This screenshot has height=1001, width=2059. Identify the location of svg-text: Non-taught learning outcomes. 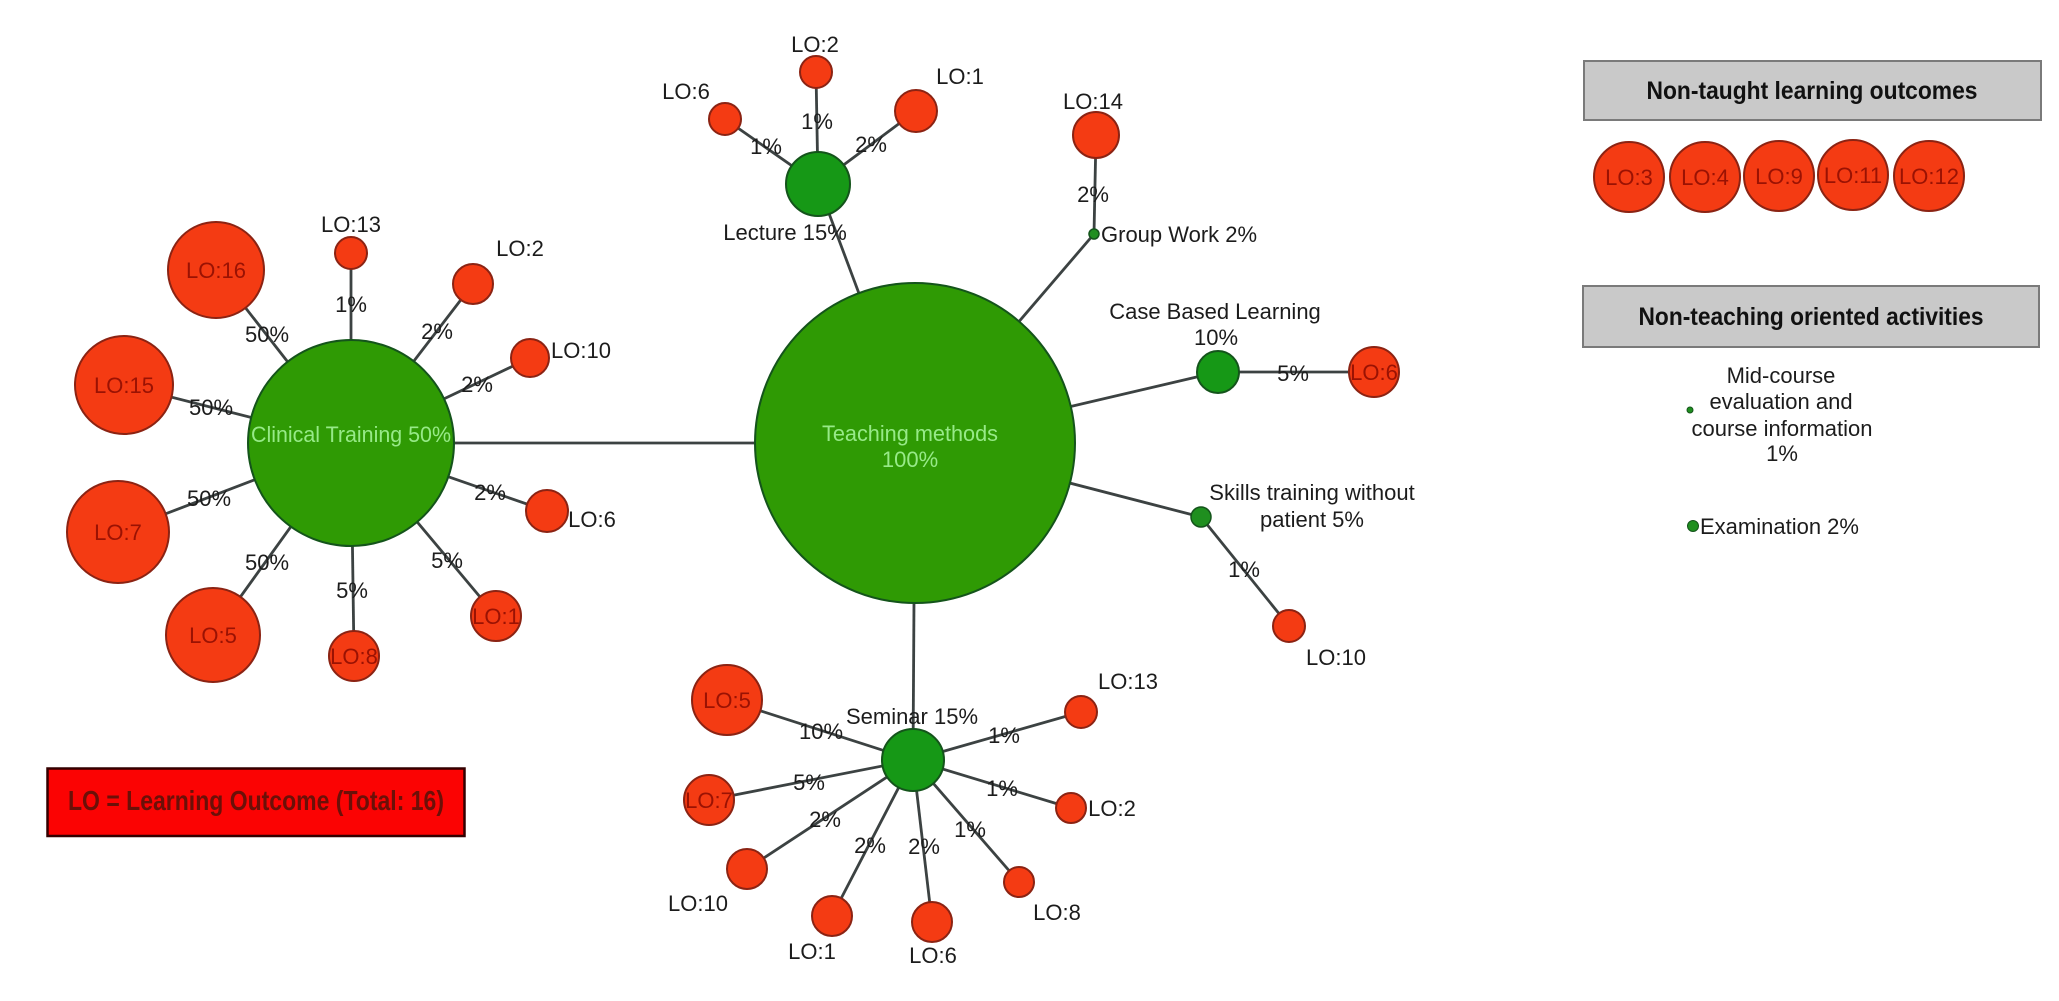
(1812, 91).